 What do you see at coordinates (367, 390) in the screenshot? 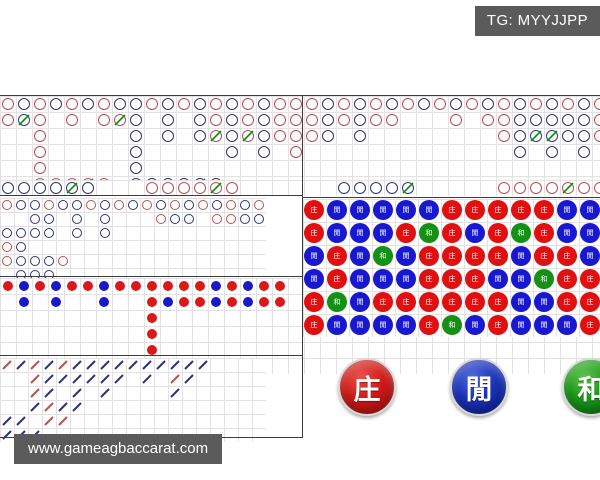
I see `banker-bet-label: 庄` at bounding box center [367, 390].